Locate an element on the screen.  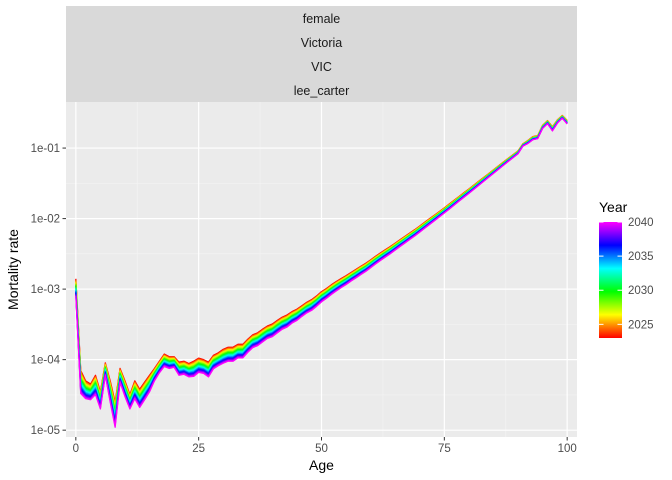
x-axis: 0 25 50 75 100 is located at coordinates (325, 446).